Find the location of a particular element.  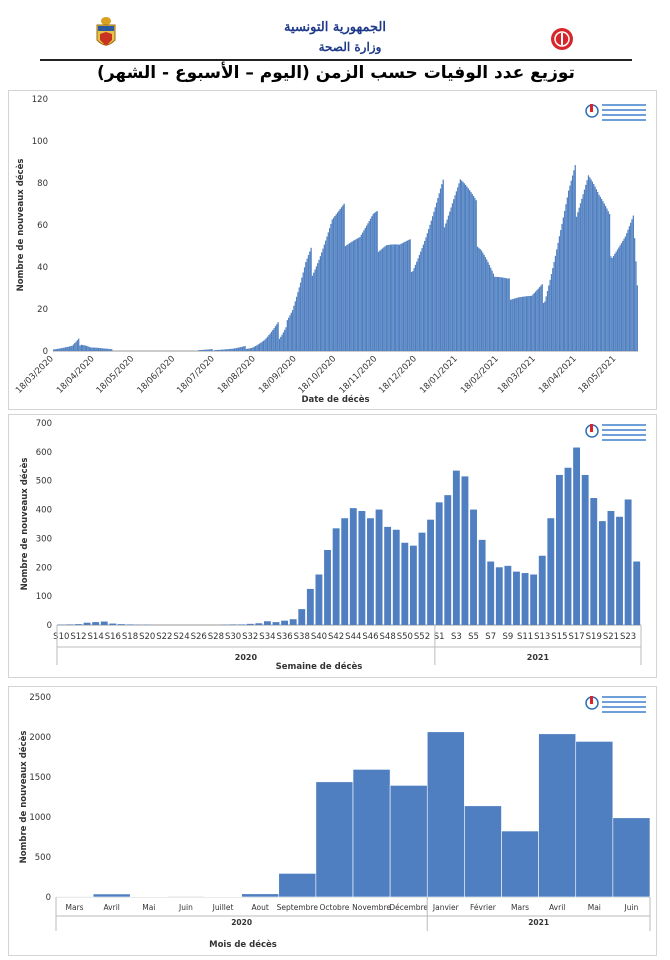

x-tick-label: S9 is located at coordinates (507, 637).